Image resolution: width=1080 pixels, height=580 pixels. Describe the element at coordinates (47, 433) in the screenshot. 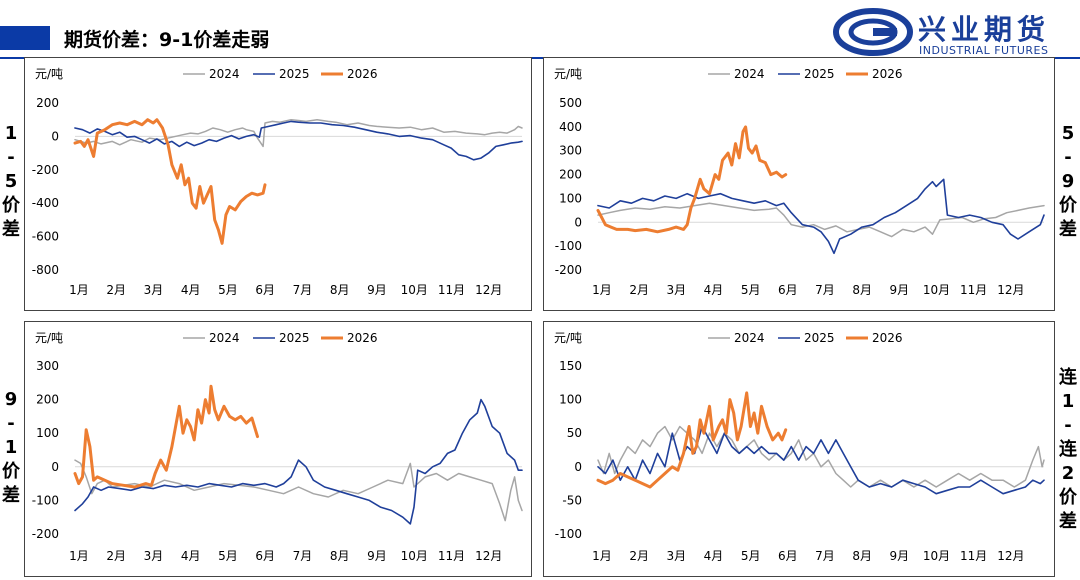

I see `y-tick-label: 100` at that location.